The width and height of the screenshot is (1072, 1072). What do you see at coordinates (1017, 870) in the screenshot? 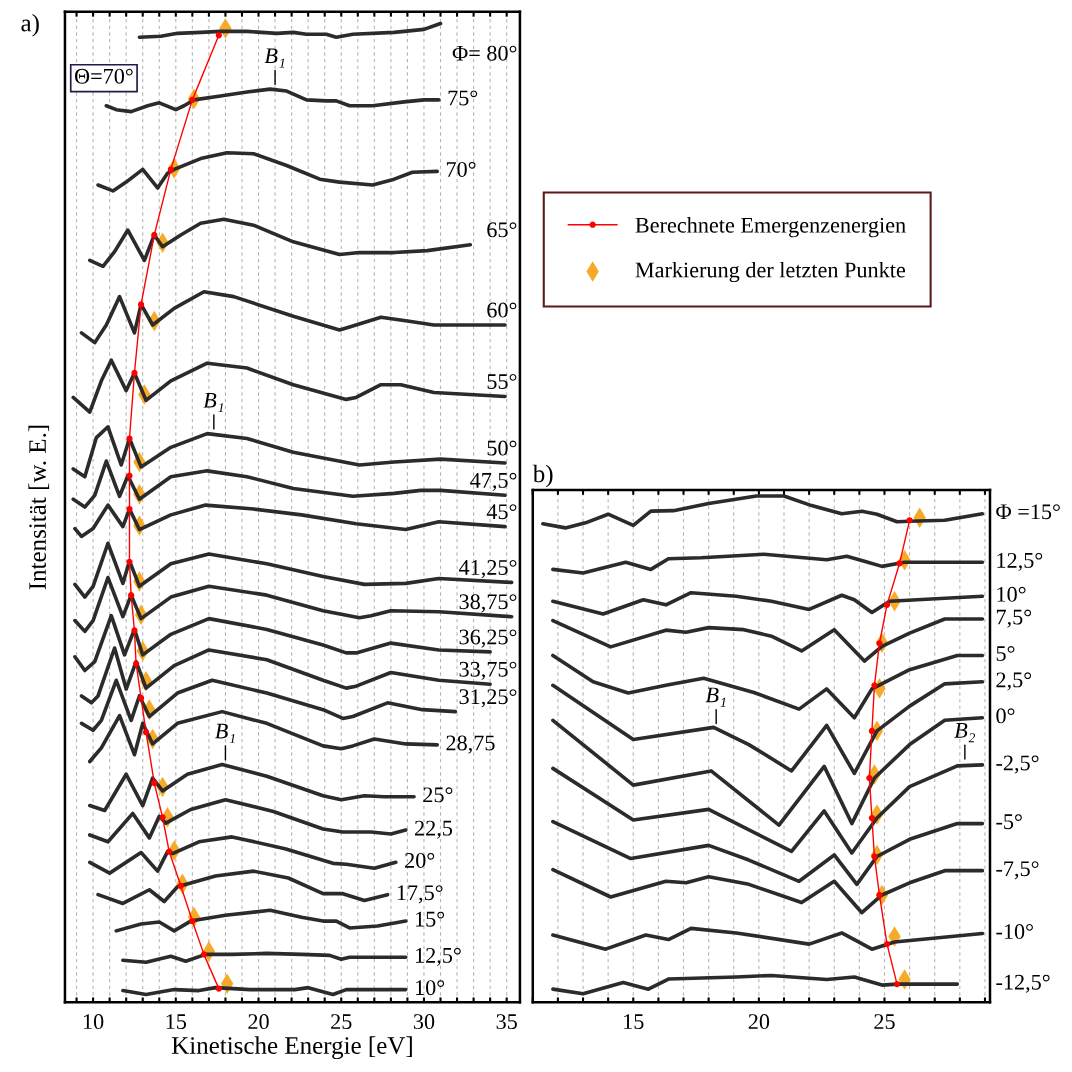
I see `series-label: -7,5°` at bounding box center [1017, 870].